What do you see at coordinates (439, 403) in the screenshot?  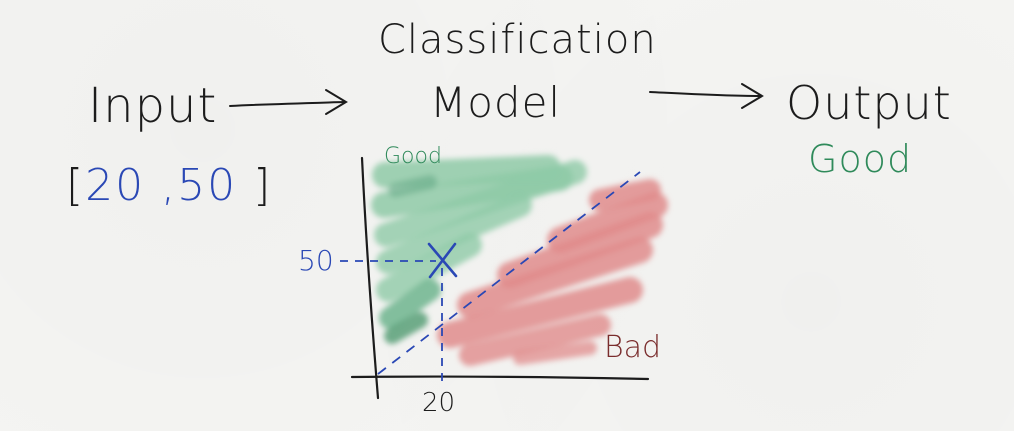 I see `x-axis-tick-label: 20` at bounding box center [439, 403].